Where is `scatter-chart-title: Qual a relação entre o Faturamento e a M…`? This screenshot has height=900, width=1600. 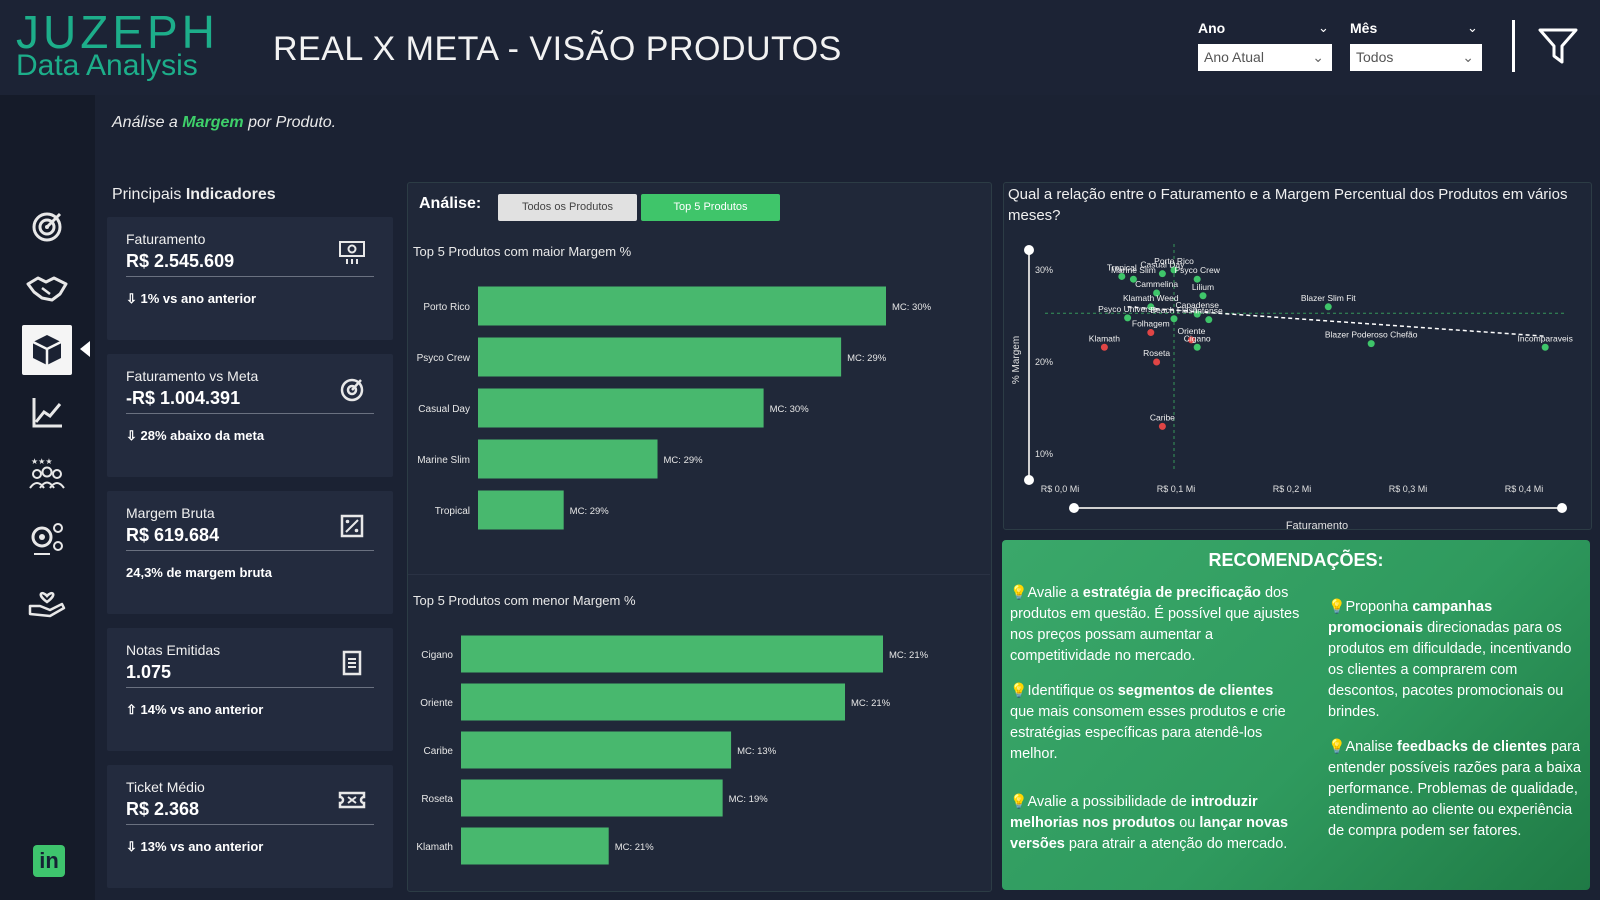 scatter-chart-title: Qual a relação entre o Faturamento e a M… is located at coordinates (1288, 205).